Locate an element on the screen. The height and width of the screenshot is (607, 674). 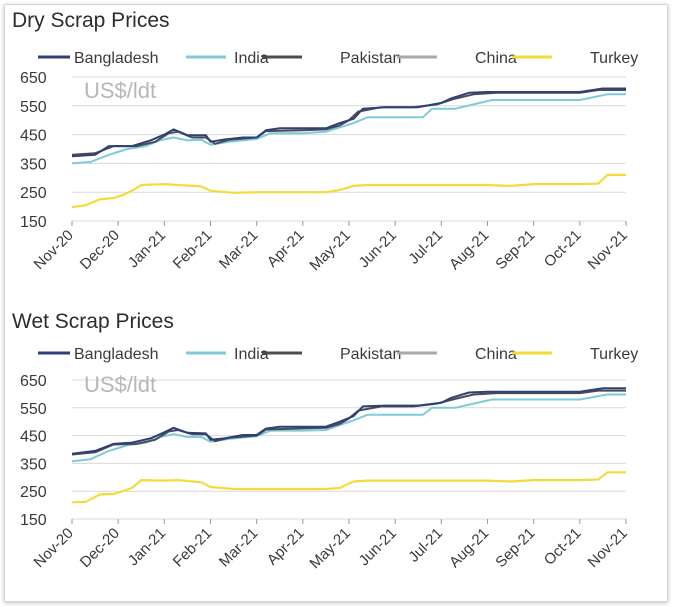
wet-chart-title: Wet Scrap Prices is located at coordinates (93, 321).